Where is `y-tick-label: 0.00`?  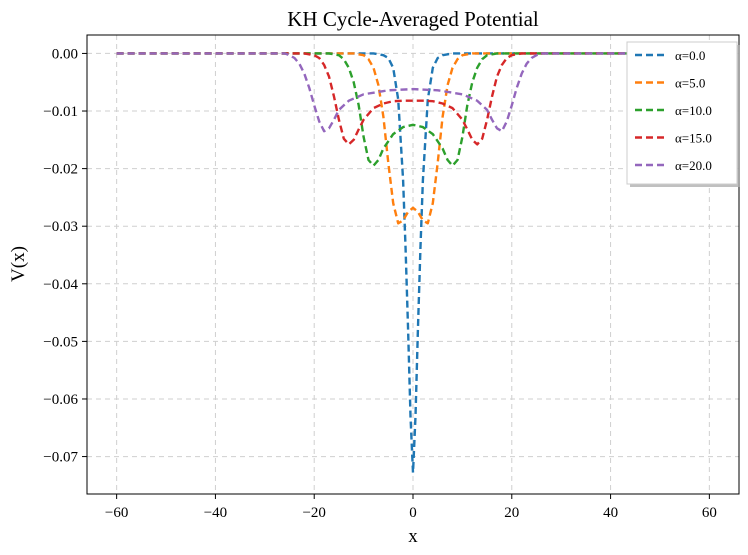 y-tick-label: 0.00 is located at coordinates (65, 54).